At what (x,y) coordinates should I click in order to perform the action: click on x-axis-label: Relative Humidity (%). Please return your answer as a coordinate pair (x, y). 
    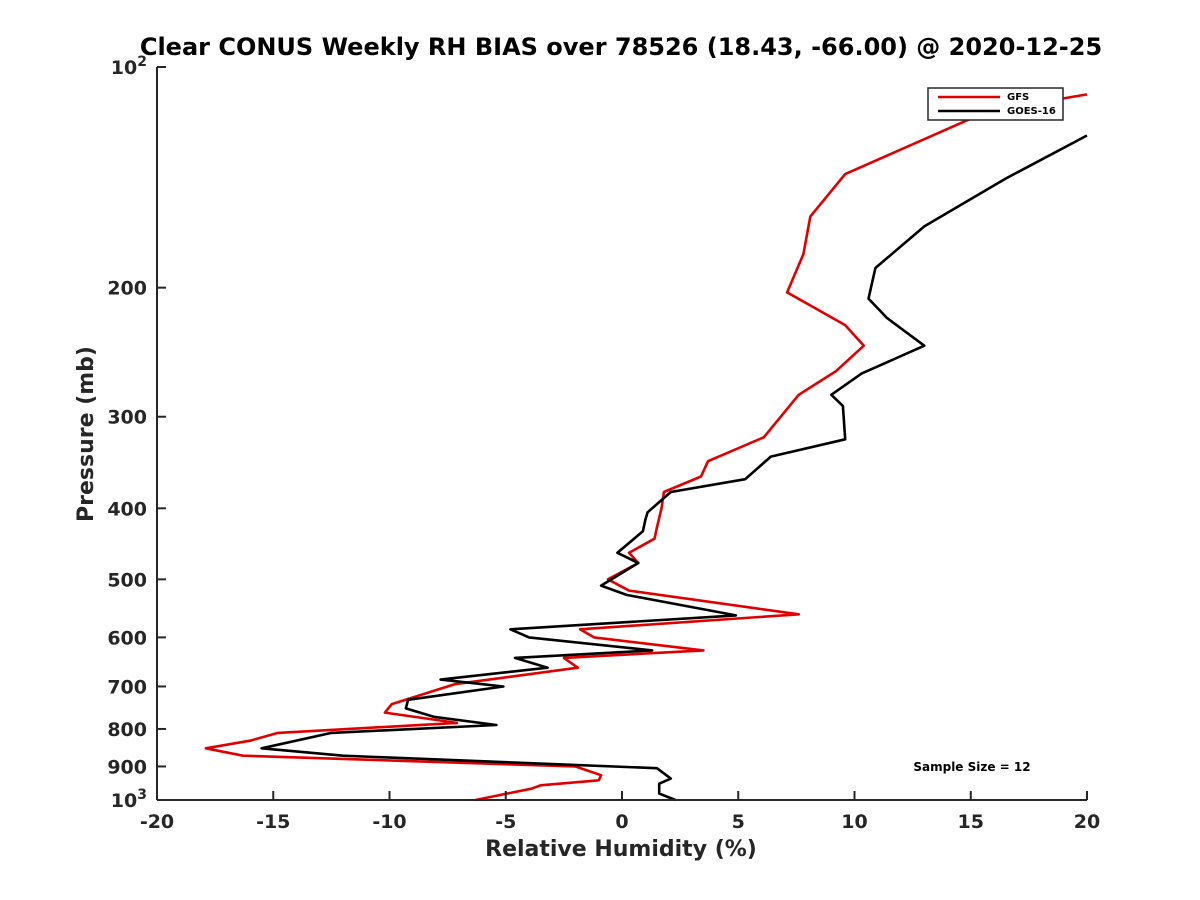
    Looking at the image, I should click on (621, 849).